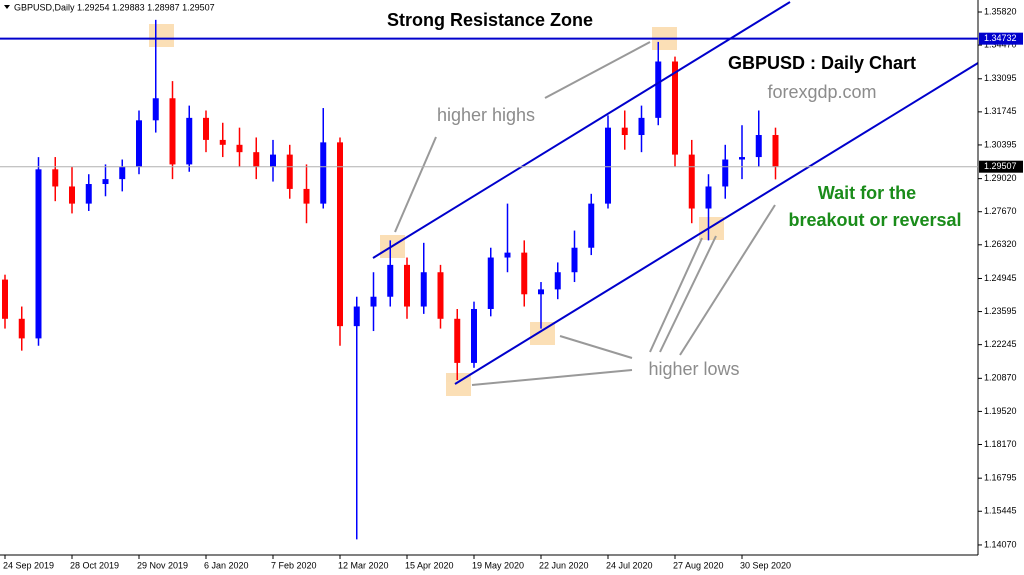  I want to click on y-tick-label: 1.23595, so click(1000, 311).